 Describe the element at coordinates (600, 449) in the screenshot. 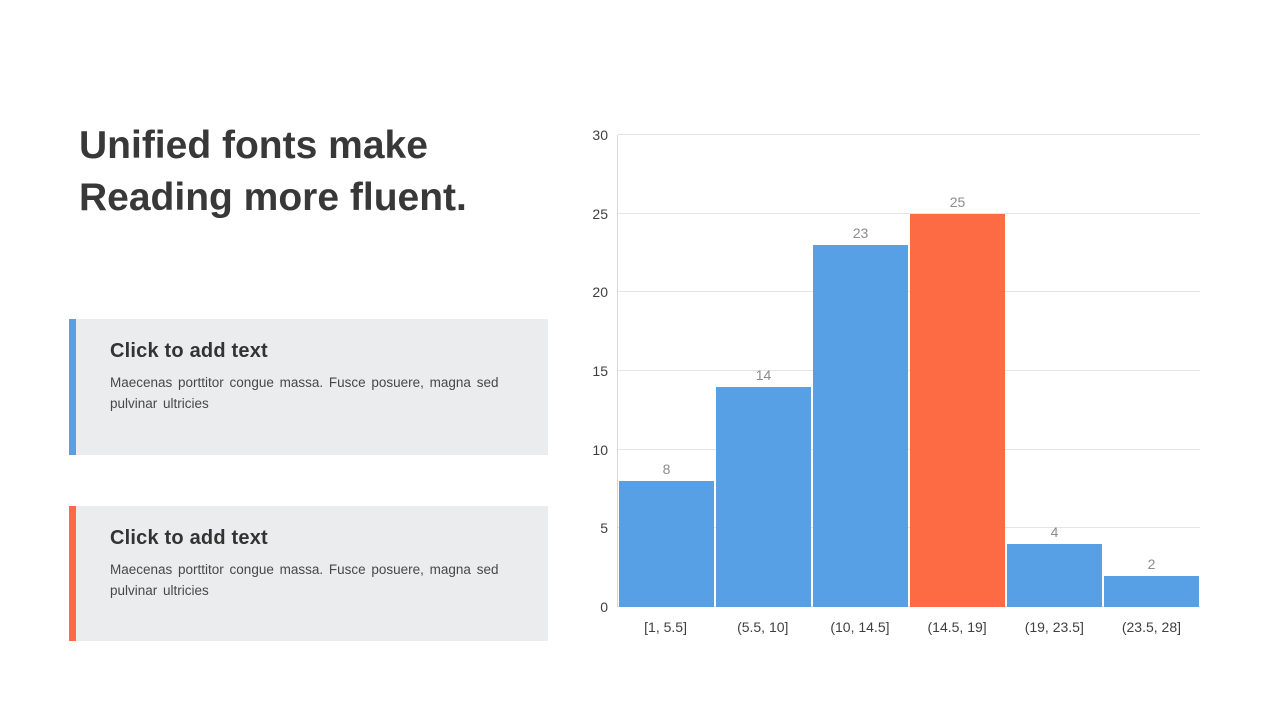

I see `y-tick-label-10: 10` at that location.